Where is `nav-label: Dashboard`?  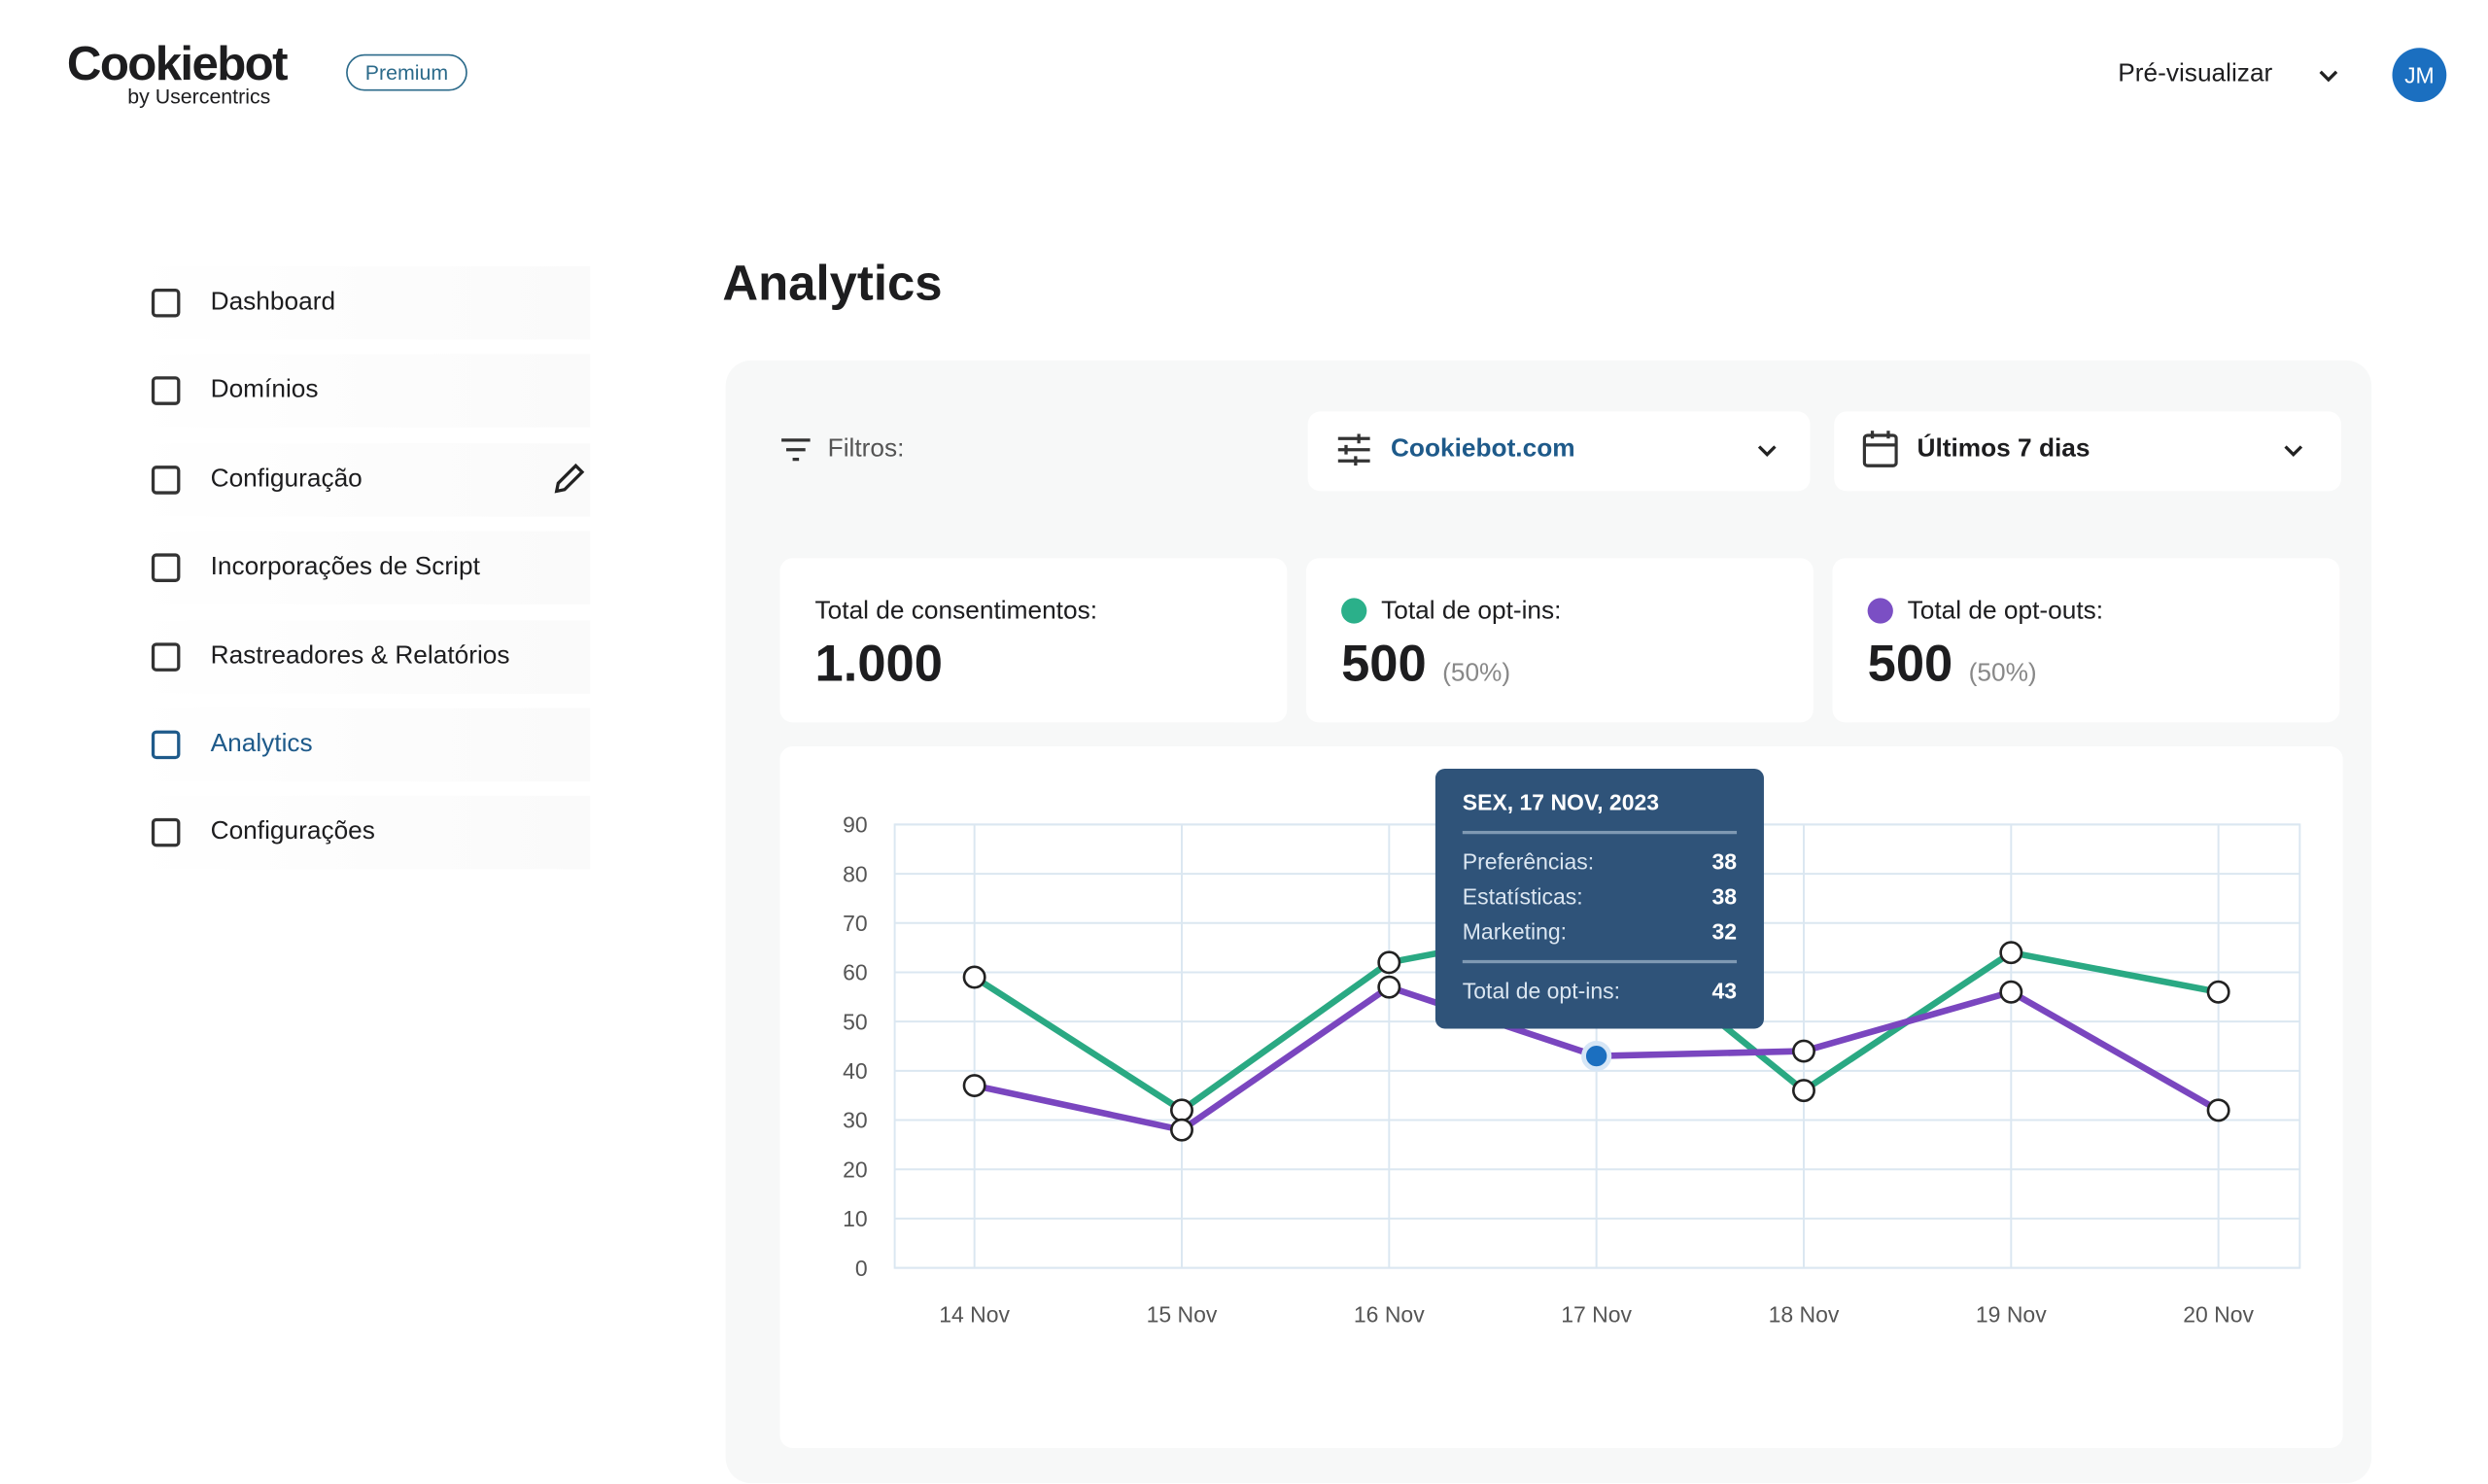
nav-label: Dashboard is located at coordinates (273, 302).